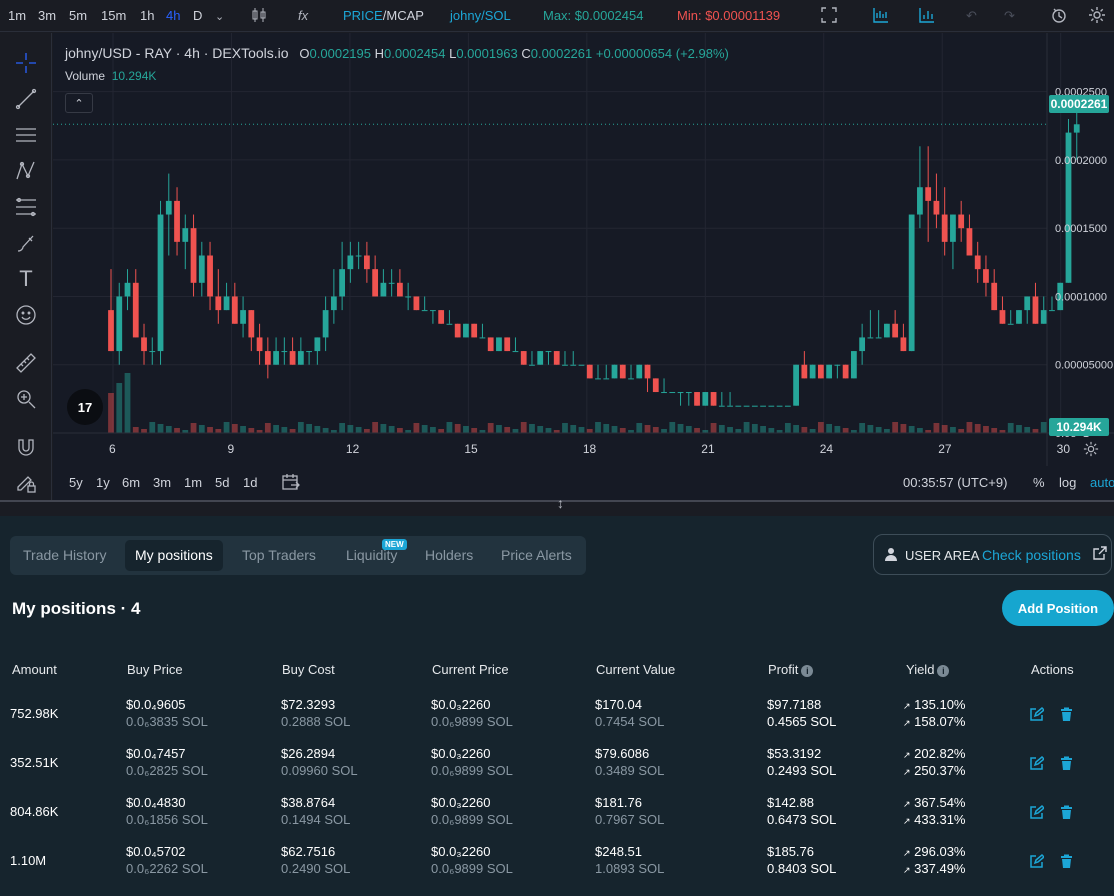 The height and width of the screenshot is (896, 1114). What do you see at coordinates (26, 135) in the screenshot?
I see `horizontal-lines-icon` at bounding box center [26, 135].